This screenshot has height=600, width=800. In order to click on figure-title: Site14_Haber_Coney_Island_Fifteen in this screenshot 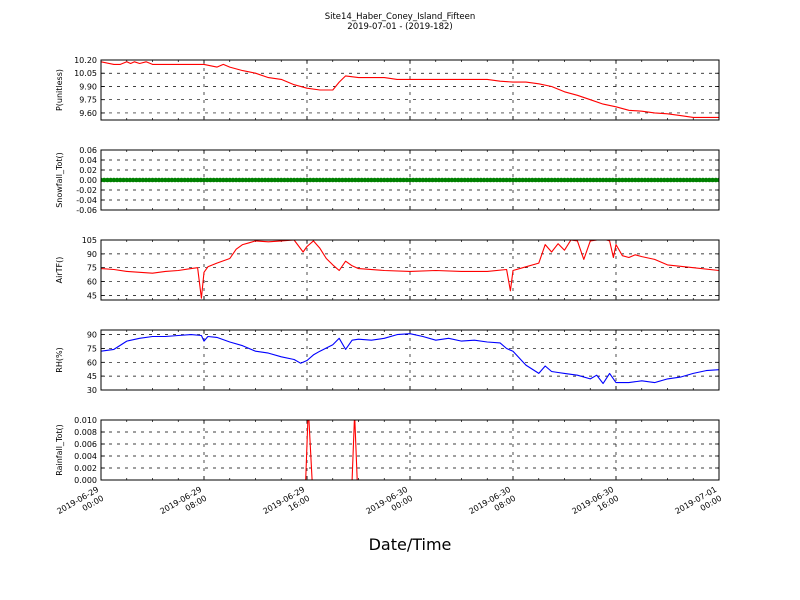, I will do `click(400, 17)`.